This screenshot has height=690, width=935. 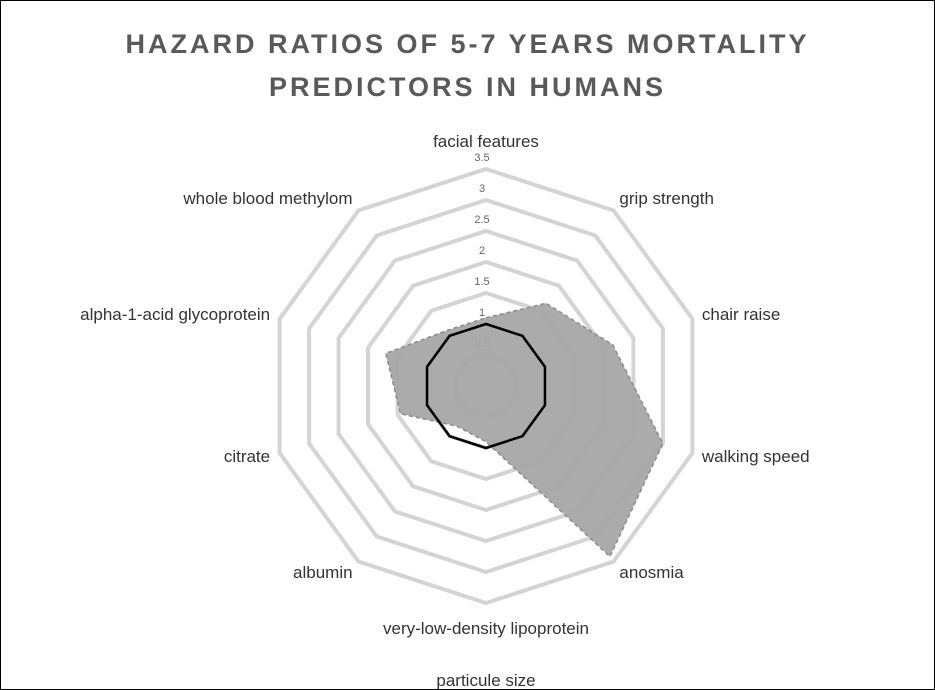 I want to click on r-tick-label: 2.5, so click(x=481, y=220).